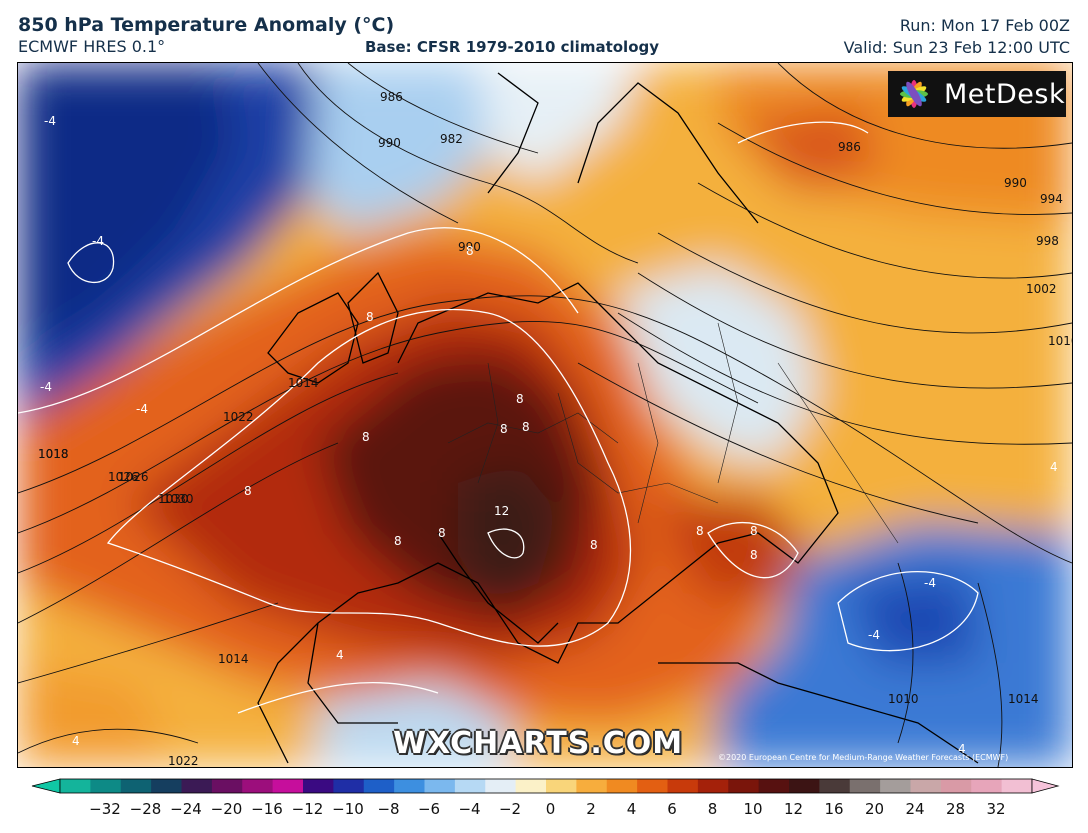 The image size is (1088, 833). What do you see at coordinates (226, 809) in the screenshot?
I see `colorbar-tick-label: −20` at bounding box center [226, 809].